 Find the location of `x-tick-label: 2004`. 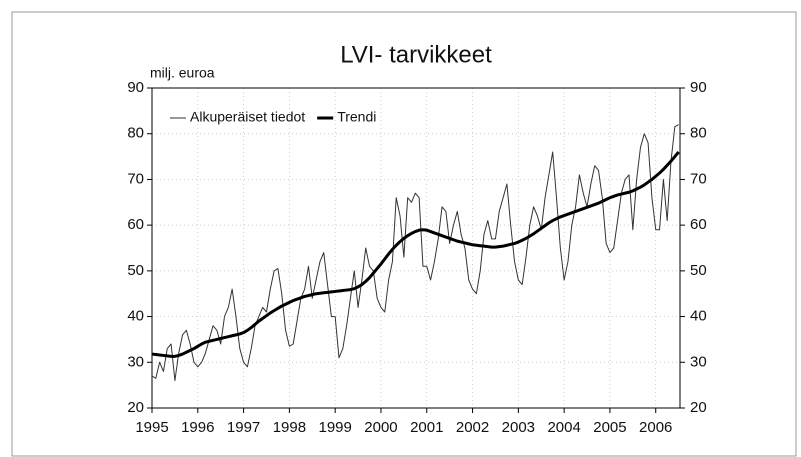

x-tick-label: 2004 is located at coordinates (563, 427).